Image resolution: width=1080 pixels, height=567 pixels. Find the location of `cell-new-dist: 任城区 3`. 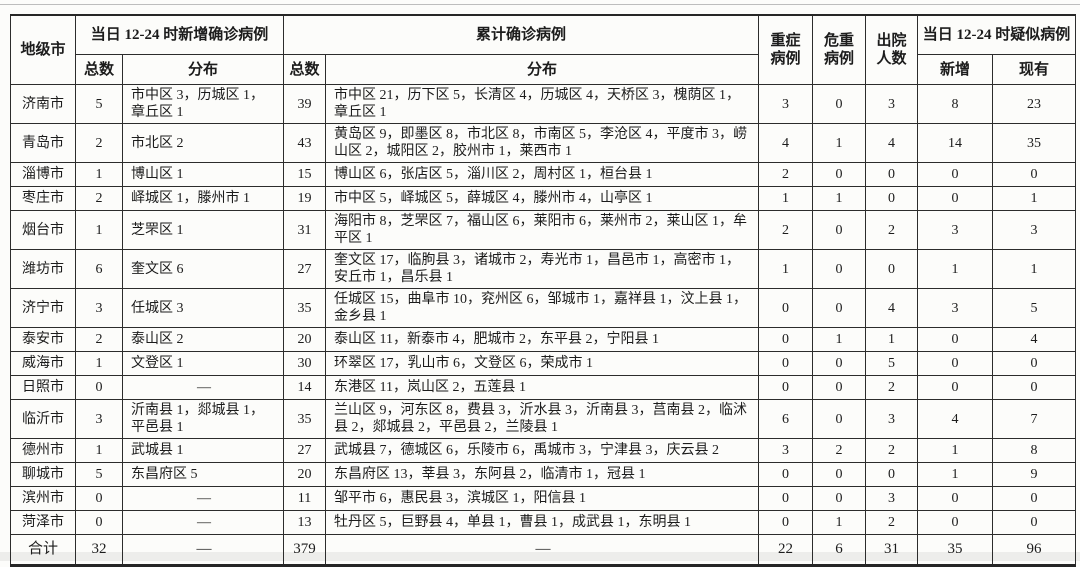

cell-new-dist: 任城区 3 is located at coordinates (203, 308).